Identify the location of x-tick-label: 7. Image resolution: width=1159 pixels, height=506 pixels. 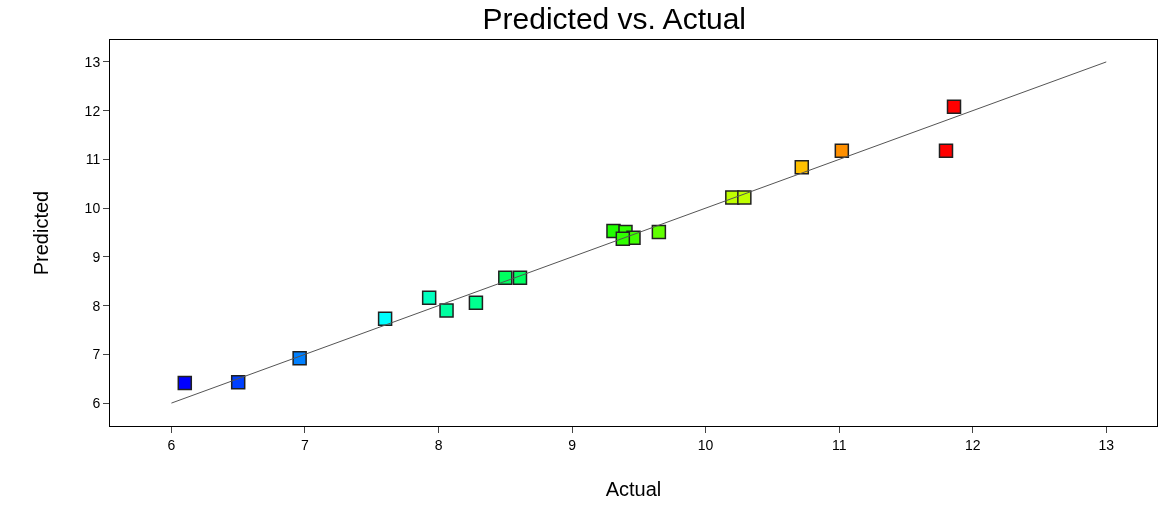
(305, 444).